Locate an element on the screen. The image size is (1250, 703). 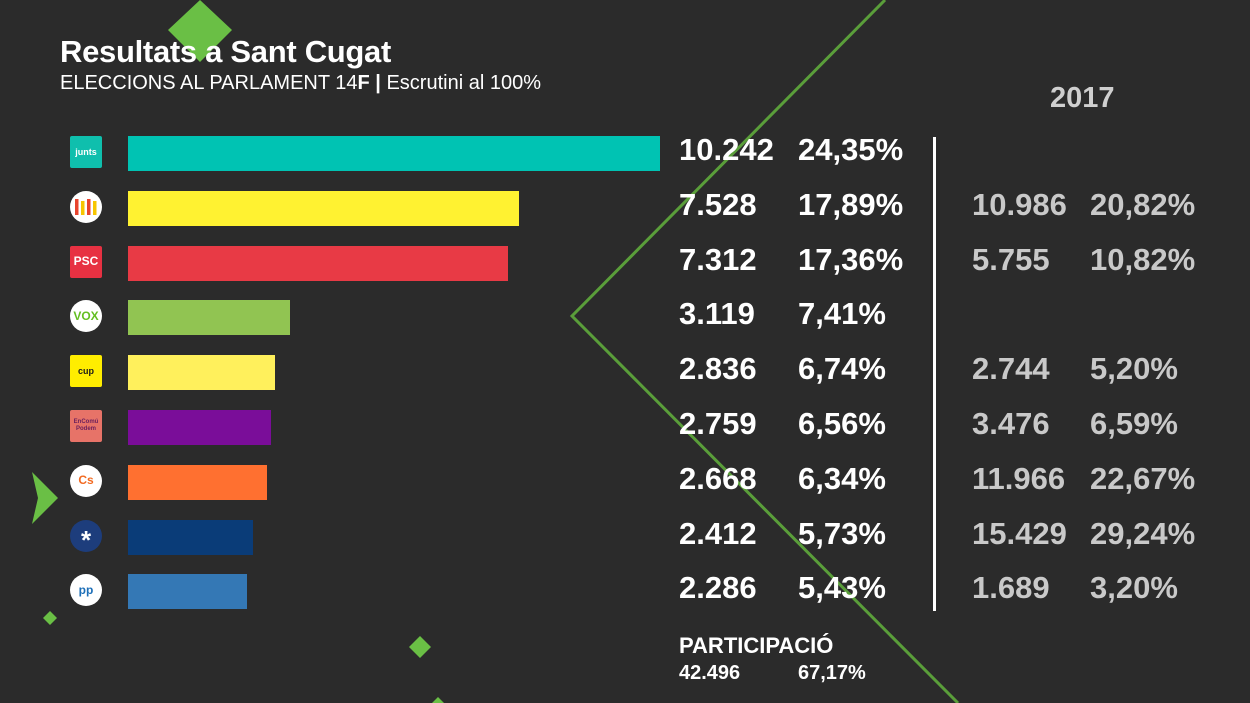
cup-logo-icon: cup is located at coordinates (86, 371).